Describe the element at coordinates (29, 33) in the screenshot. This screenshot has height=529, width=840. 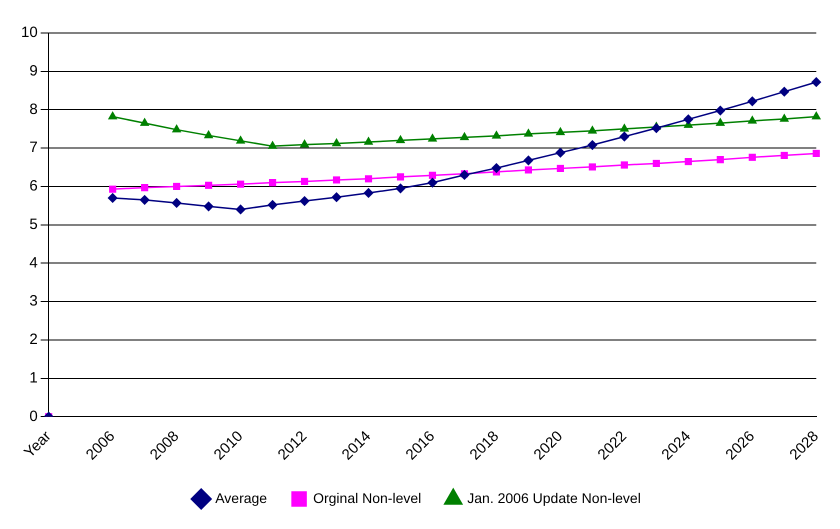
I see `y-tick-label: 10` at that location.